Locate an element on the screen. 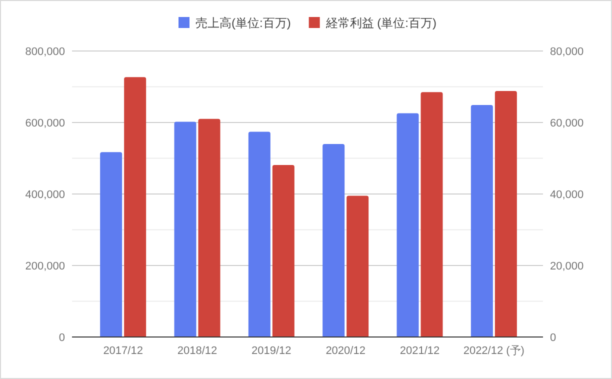 This screenshot has width=612, height=379. x-tick-label: 2019/12 is located at coordinates (272, 351).